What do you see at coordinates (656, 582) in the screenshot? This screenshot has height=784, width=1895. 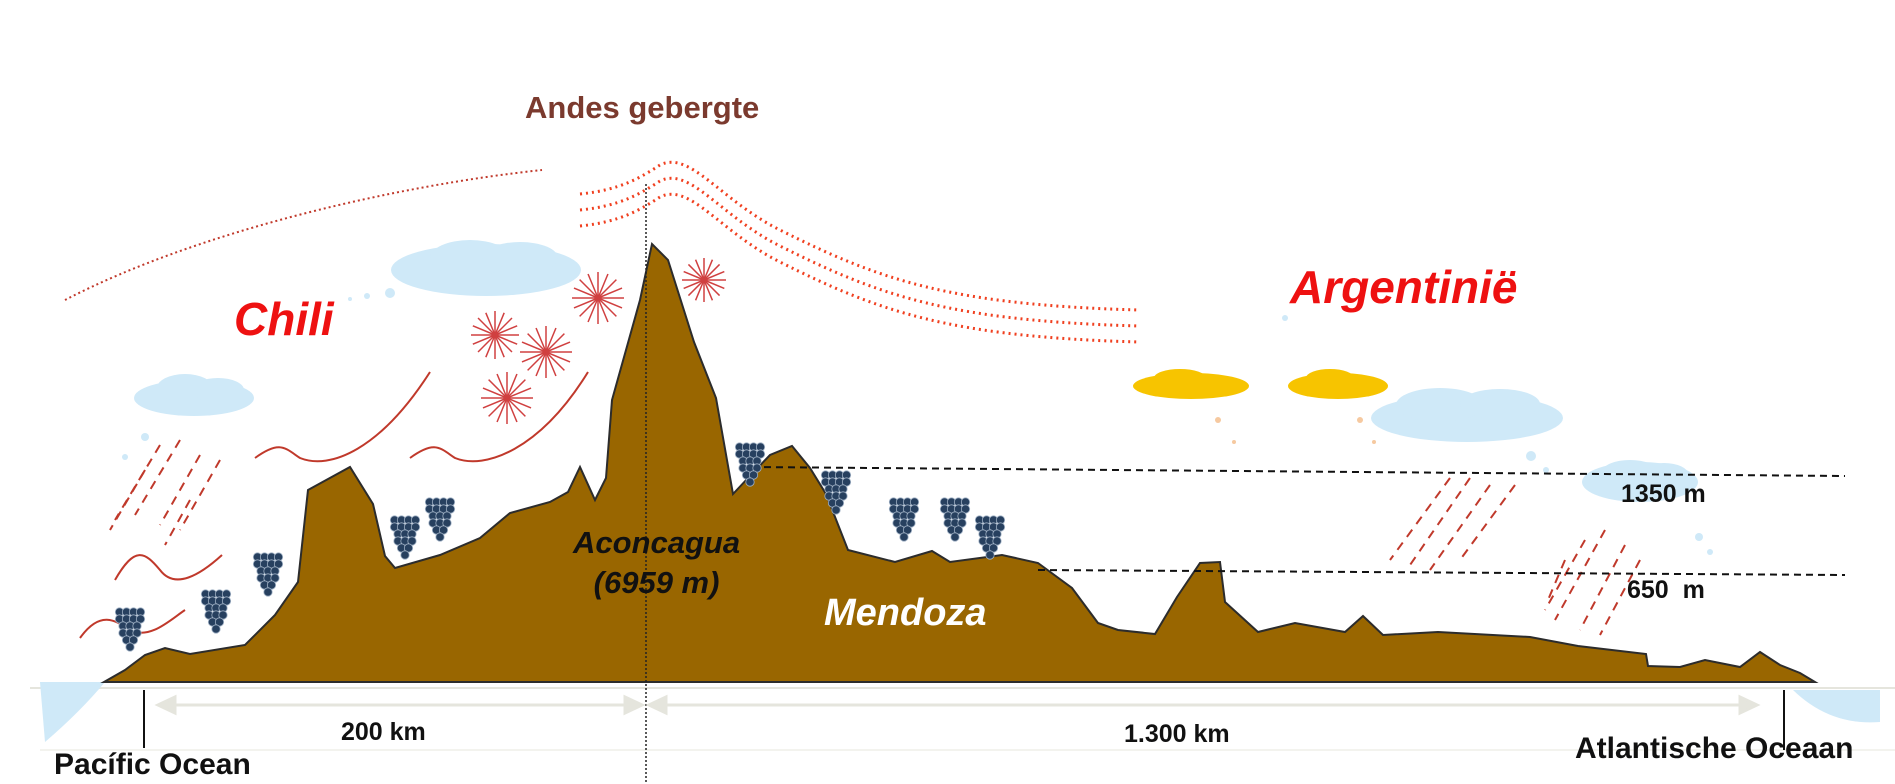 I see `peak-height: (6959 m)` at bounding box center [656, 582].